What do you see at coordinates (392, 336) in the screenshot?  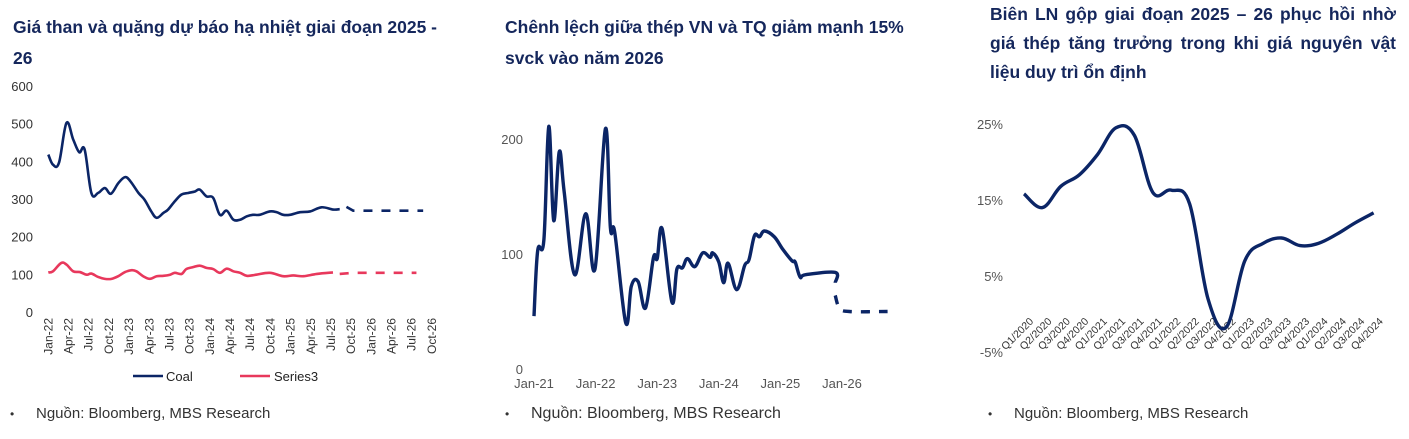 I see `x-tick-label: Apr-26` at bounding box center [392, 336].